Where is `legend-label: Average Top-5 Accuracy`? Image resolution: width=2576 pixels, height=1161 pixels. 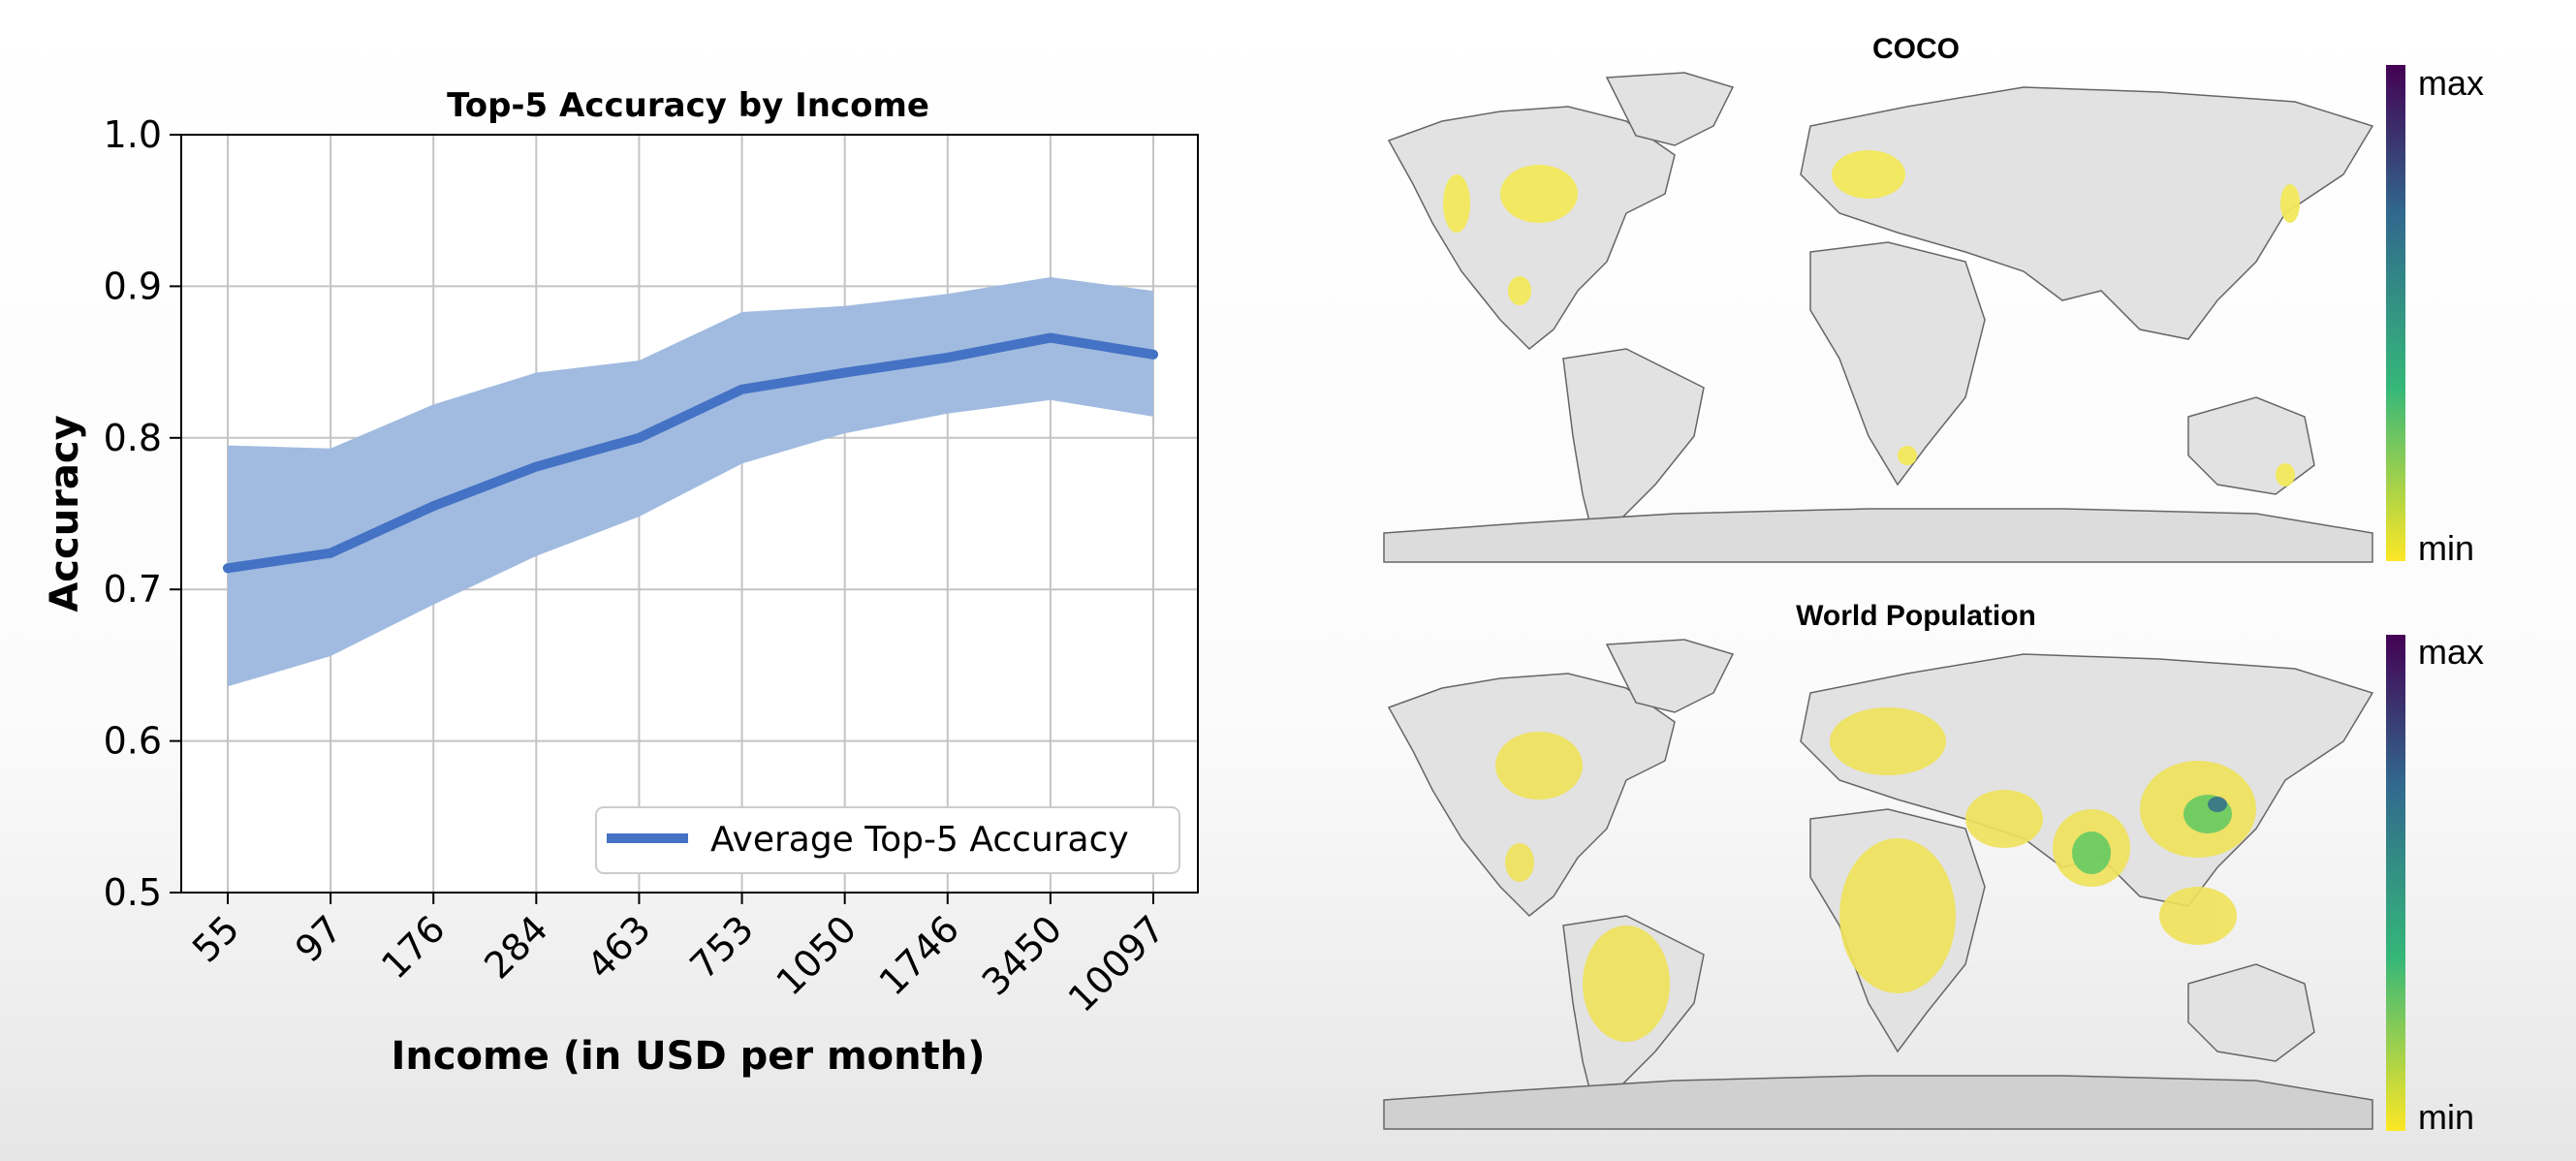
legend-label: Average Top-5 Accuracy is located at coordinates (919, 840).